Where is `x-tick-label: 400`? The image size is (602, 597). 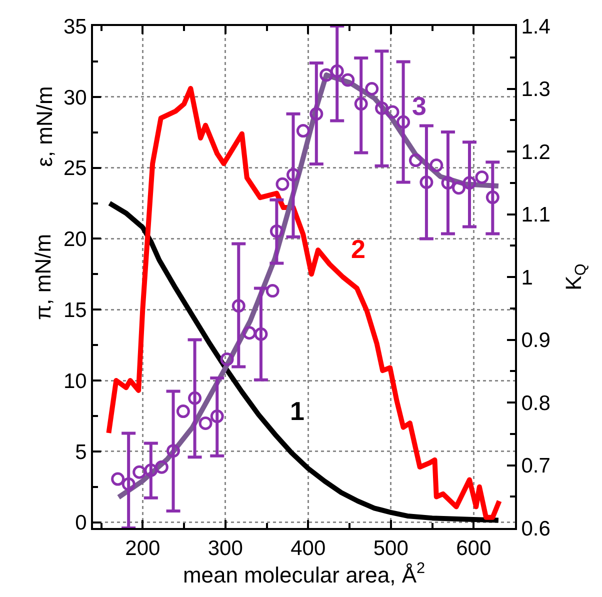 x-tick-label: 400 is located at coordinates (308, 548).